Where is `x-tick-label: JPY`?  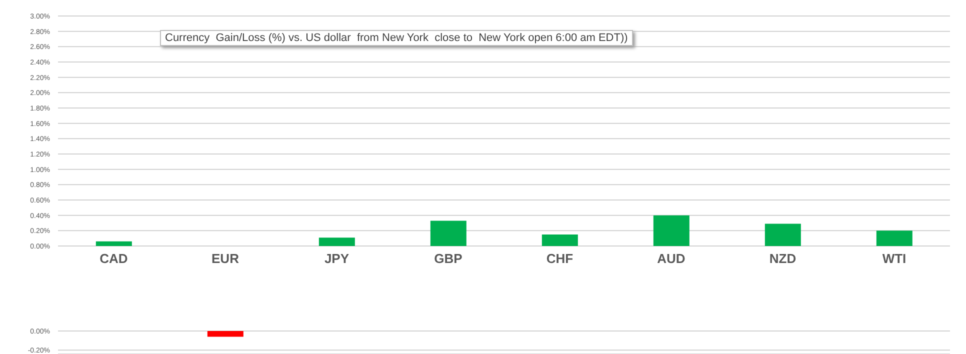 x-tick-label: JPY is located at coordinates (337, 258).